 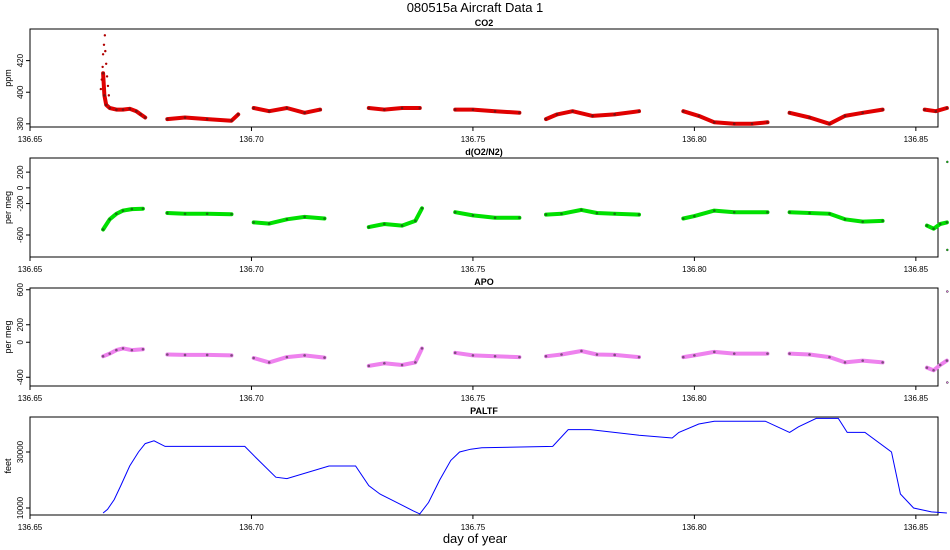 What do you see at coordinates (20, 92) in the screenshot?
I see `y-tick-label: 400` at bounding box center [20, 92].